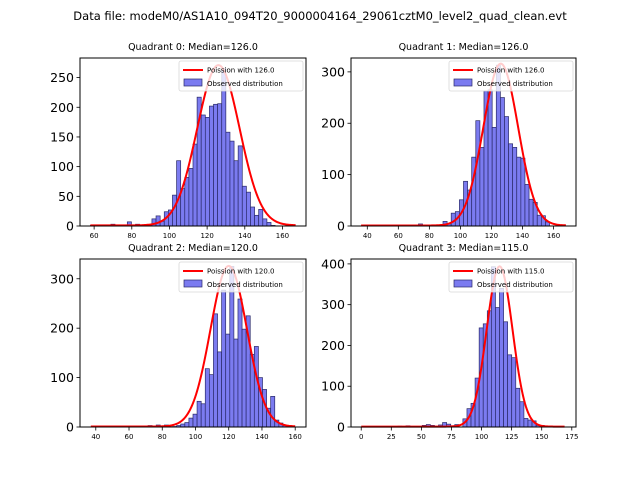 The height and width of the screenshot is (480, 640). What do you see at coordinates (511, 437) in the screenshot?
I see `x-tick-label: 125` at bounding box center [511, 437].